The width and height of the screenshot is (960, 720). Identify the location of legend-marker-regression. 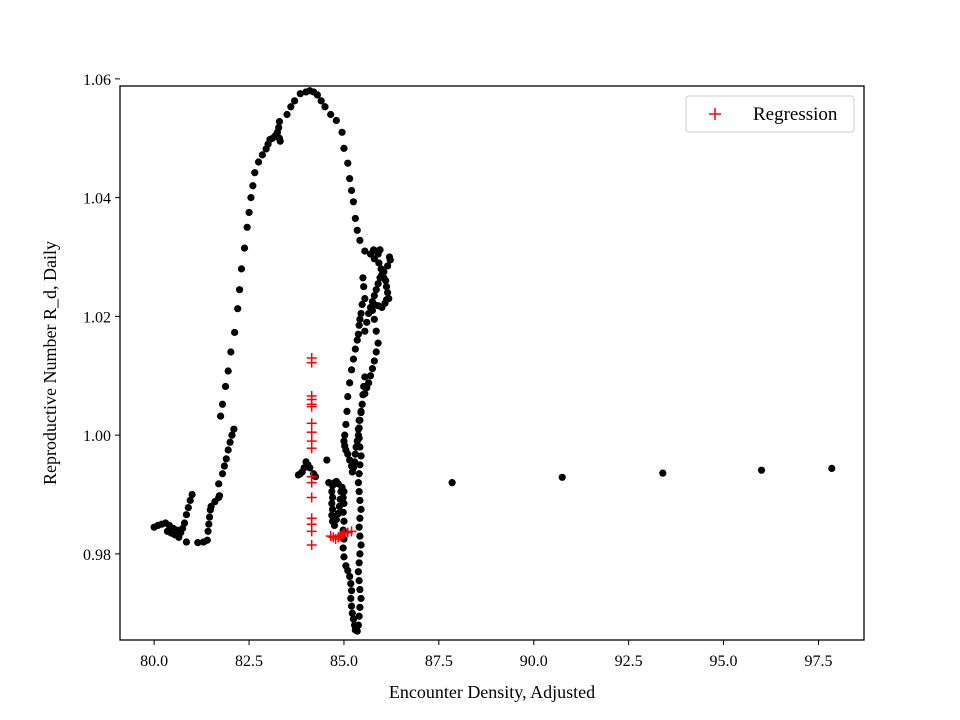
(715, 114).